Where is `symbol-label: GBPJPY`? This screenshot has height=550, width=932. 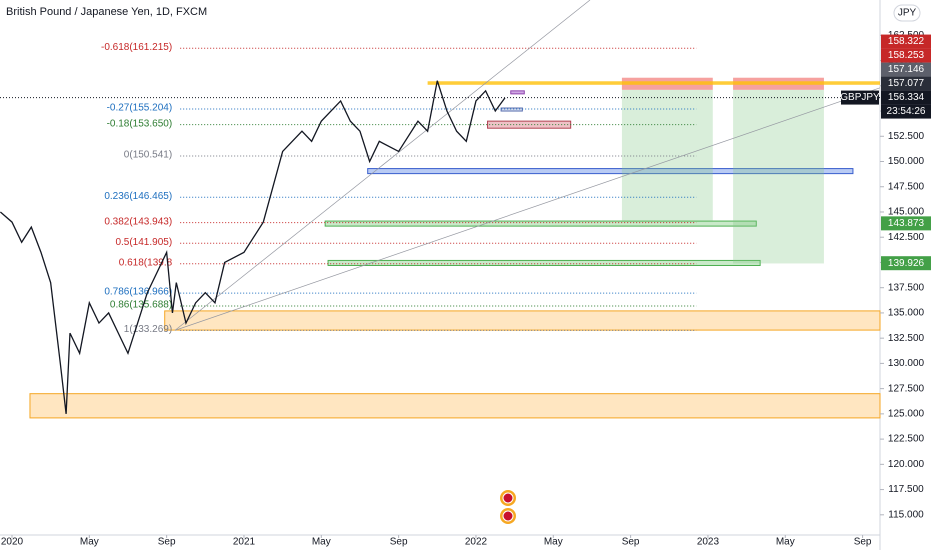 symbol-label: GBPJPY is located at coordinates (860, 97).